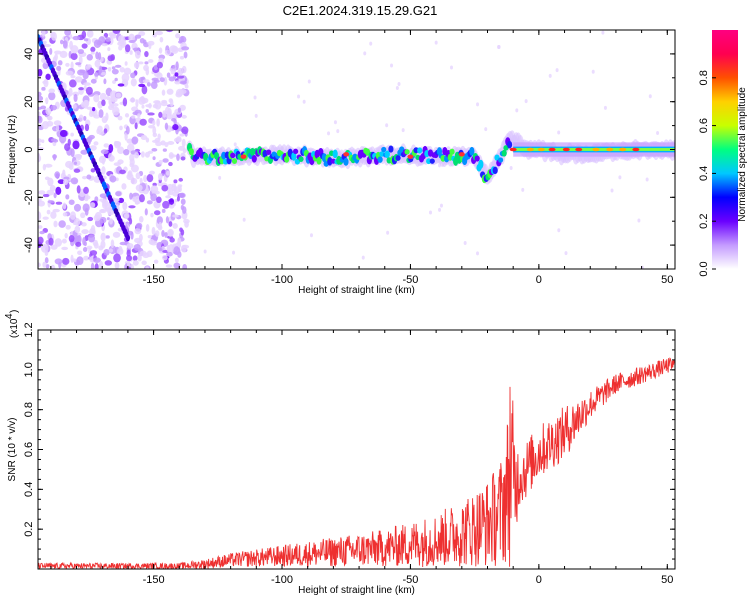  What do you see at coordinates (29, 54) in the screenshot?
I see `y-tick-label: 40` at bounding box center [29, 54].